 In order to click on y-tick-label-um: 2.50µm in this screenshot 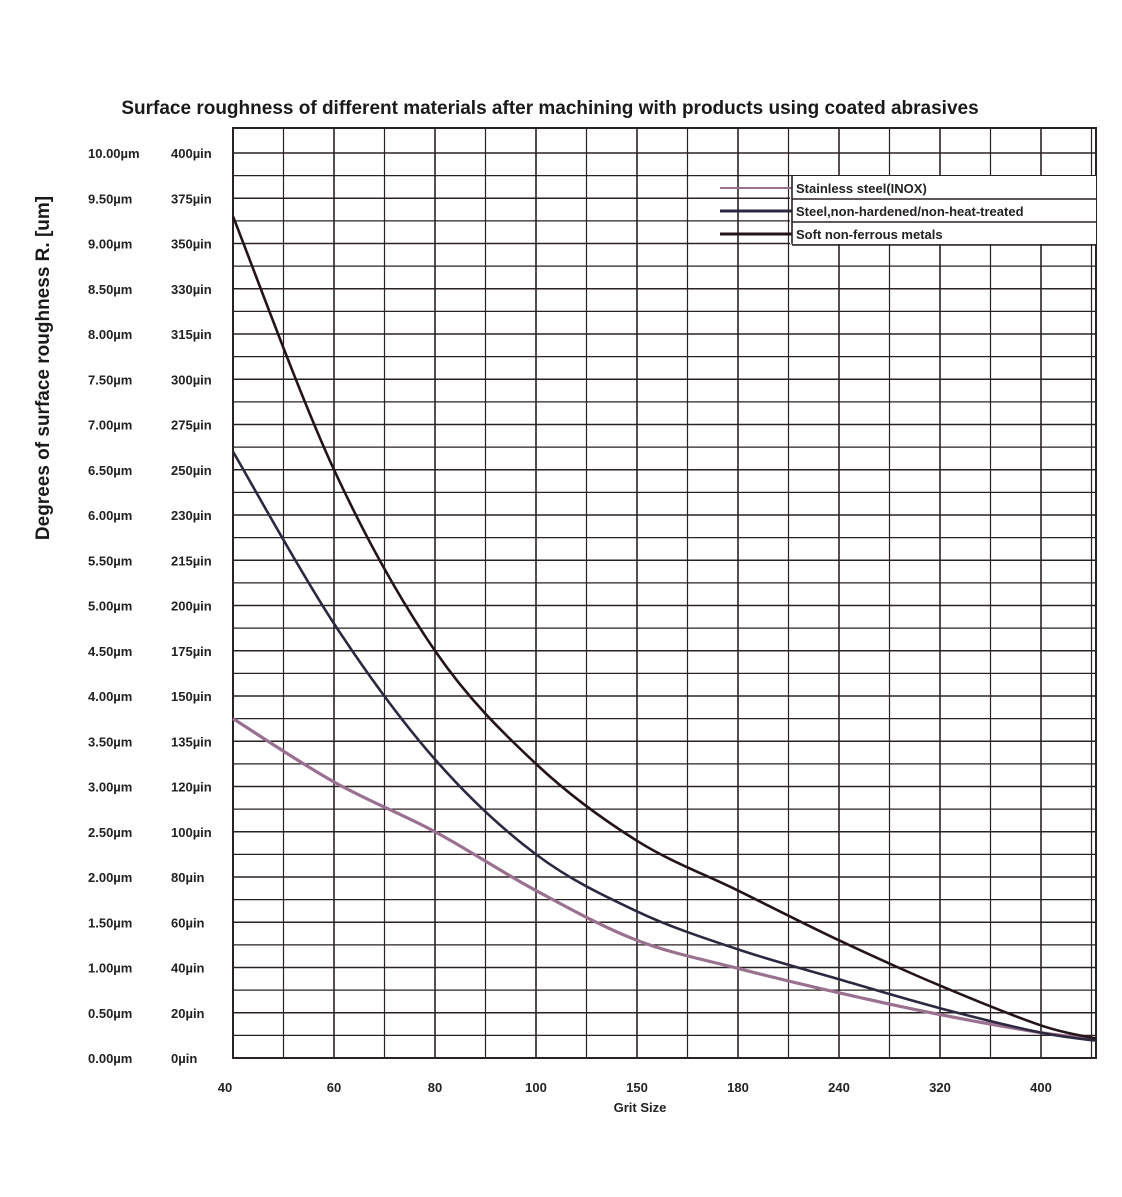, I will do `click(110, 832)`.